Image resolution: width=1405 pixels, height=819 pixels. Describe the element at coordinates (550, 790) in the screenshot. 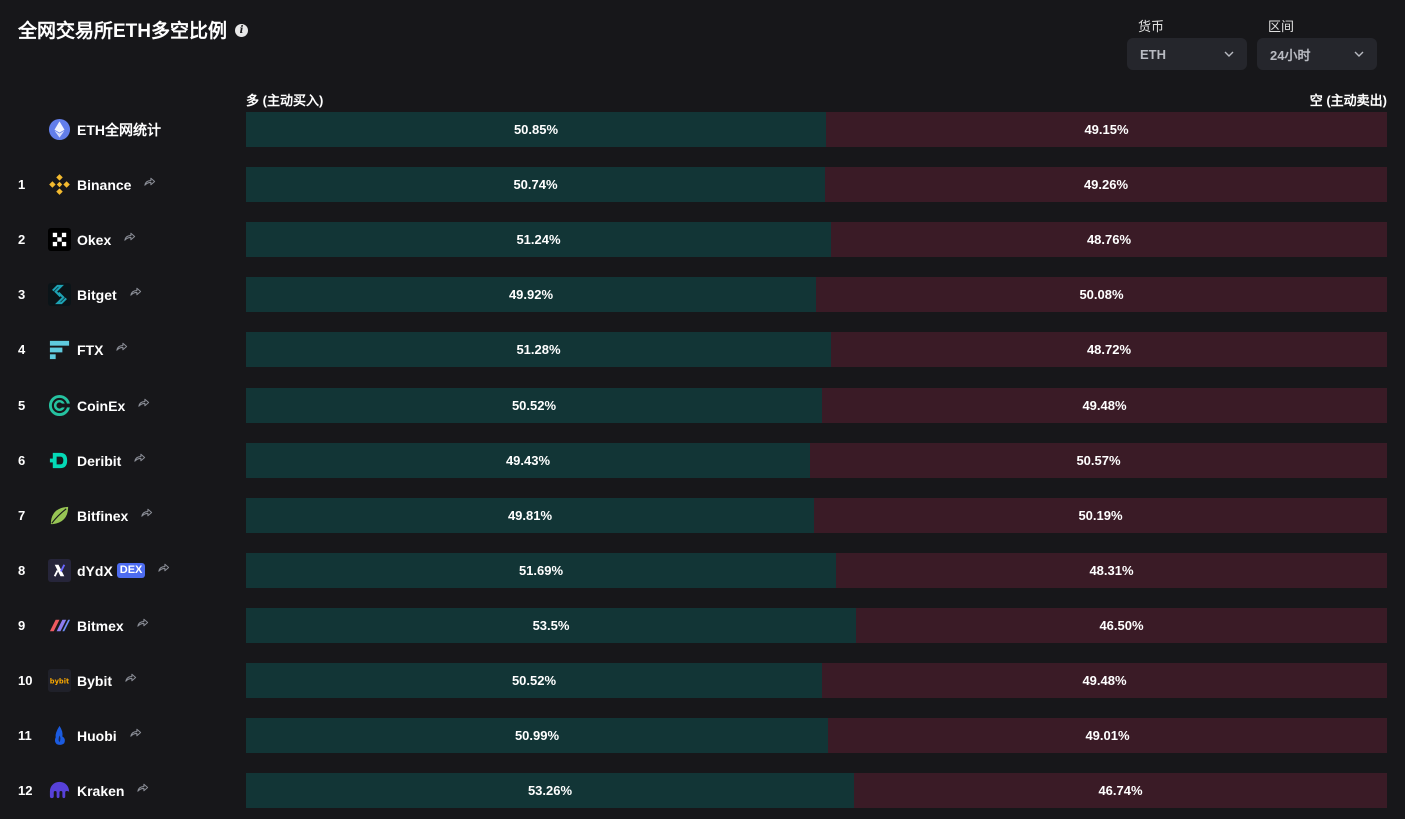

I see `long-percent: 53.26%` at that location.